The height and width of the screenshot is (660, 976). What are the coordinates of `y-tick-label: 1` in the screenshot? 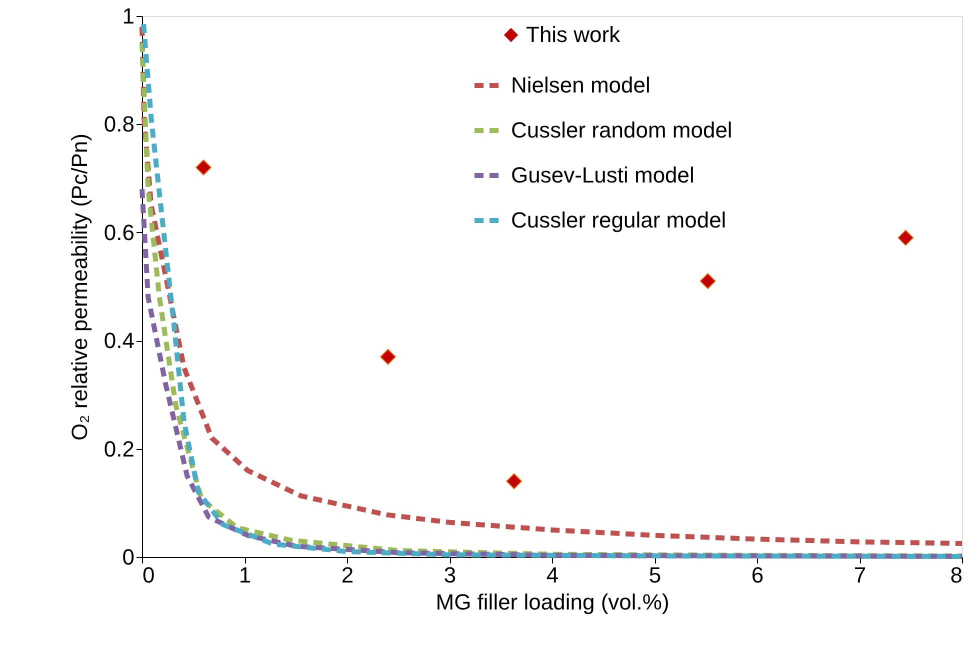 It's located at (128, 16).